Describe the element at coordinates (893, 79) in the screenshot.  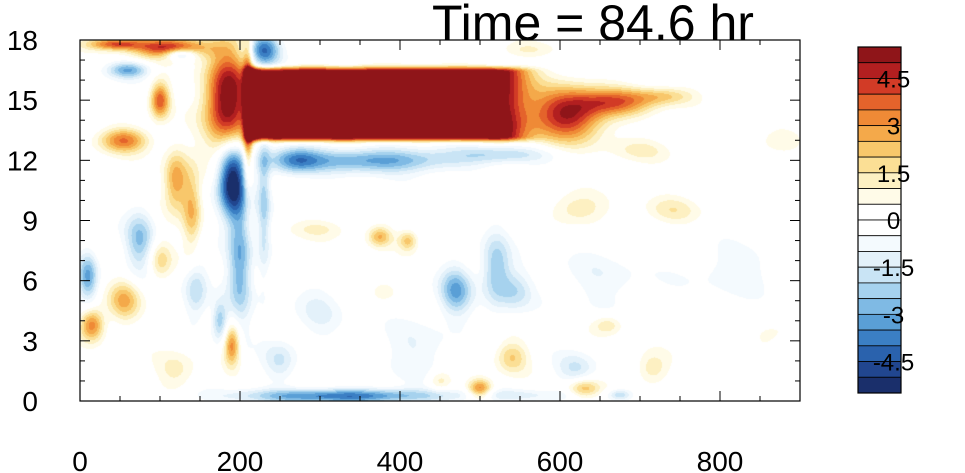
I see `colorbar-tick-label: 4.5` at that location.